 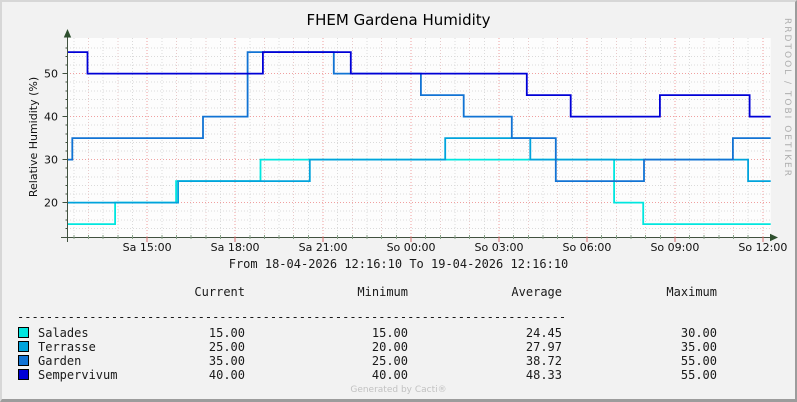 I want to click on legend-header-maximum: Maximum, so click(x=691, y=292).